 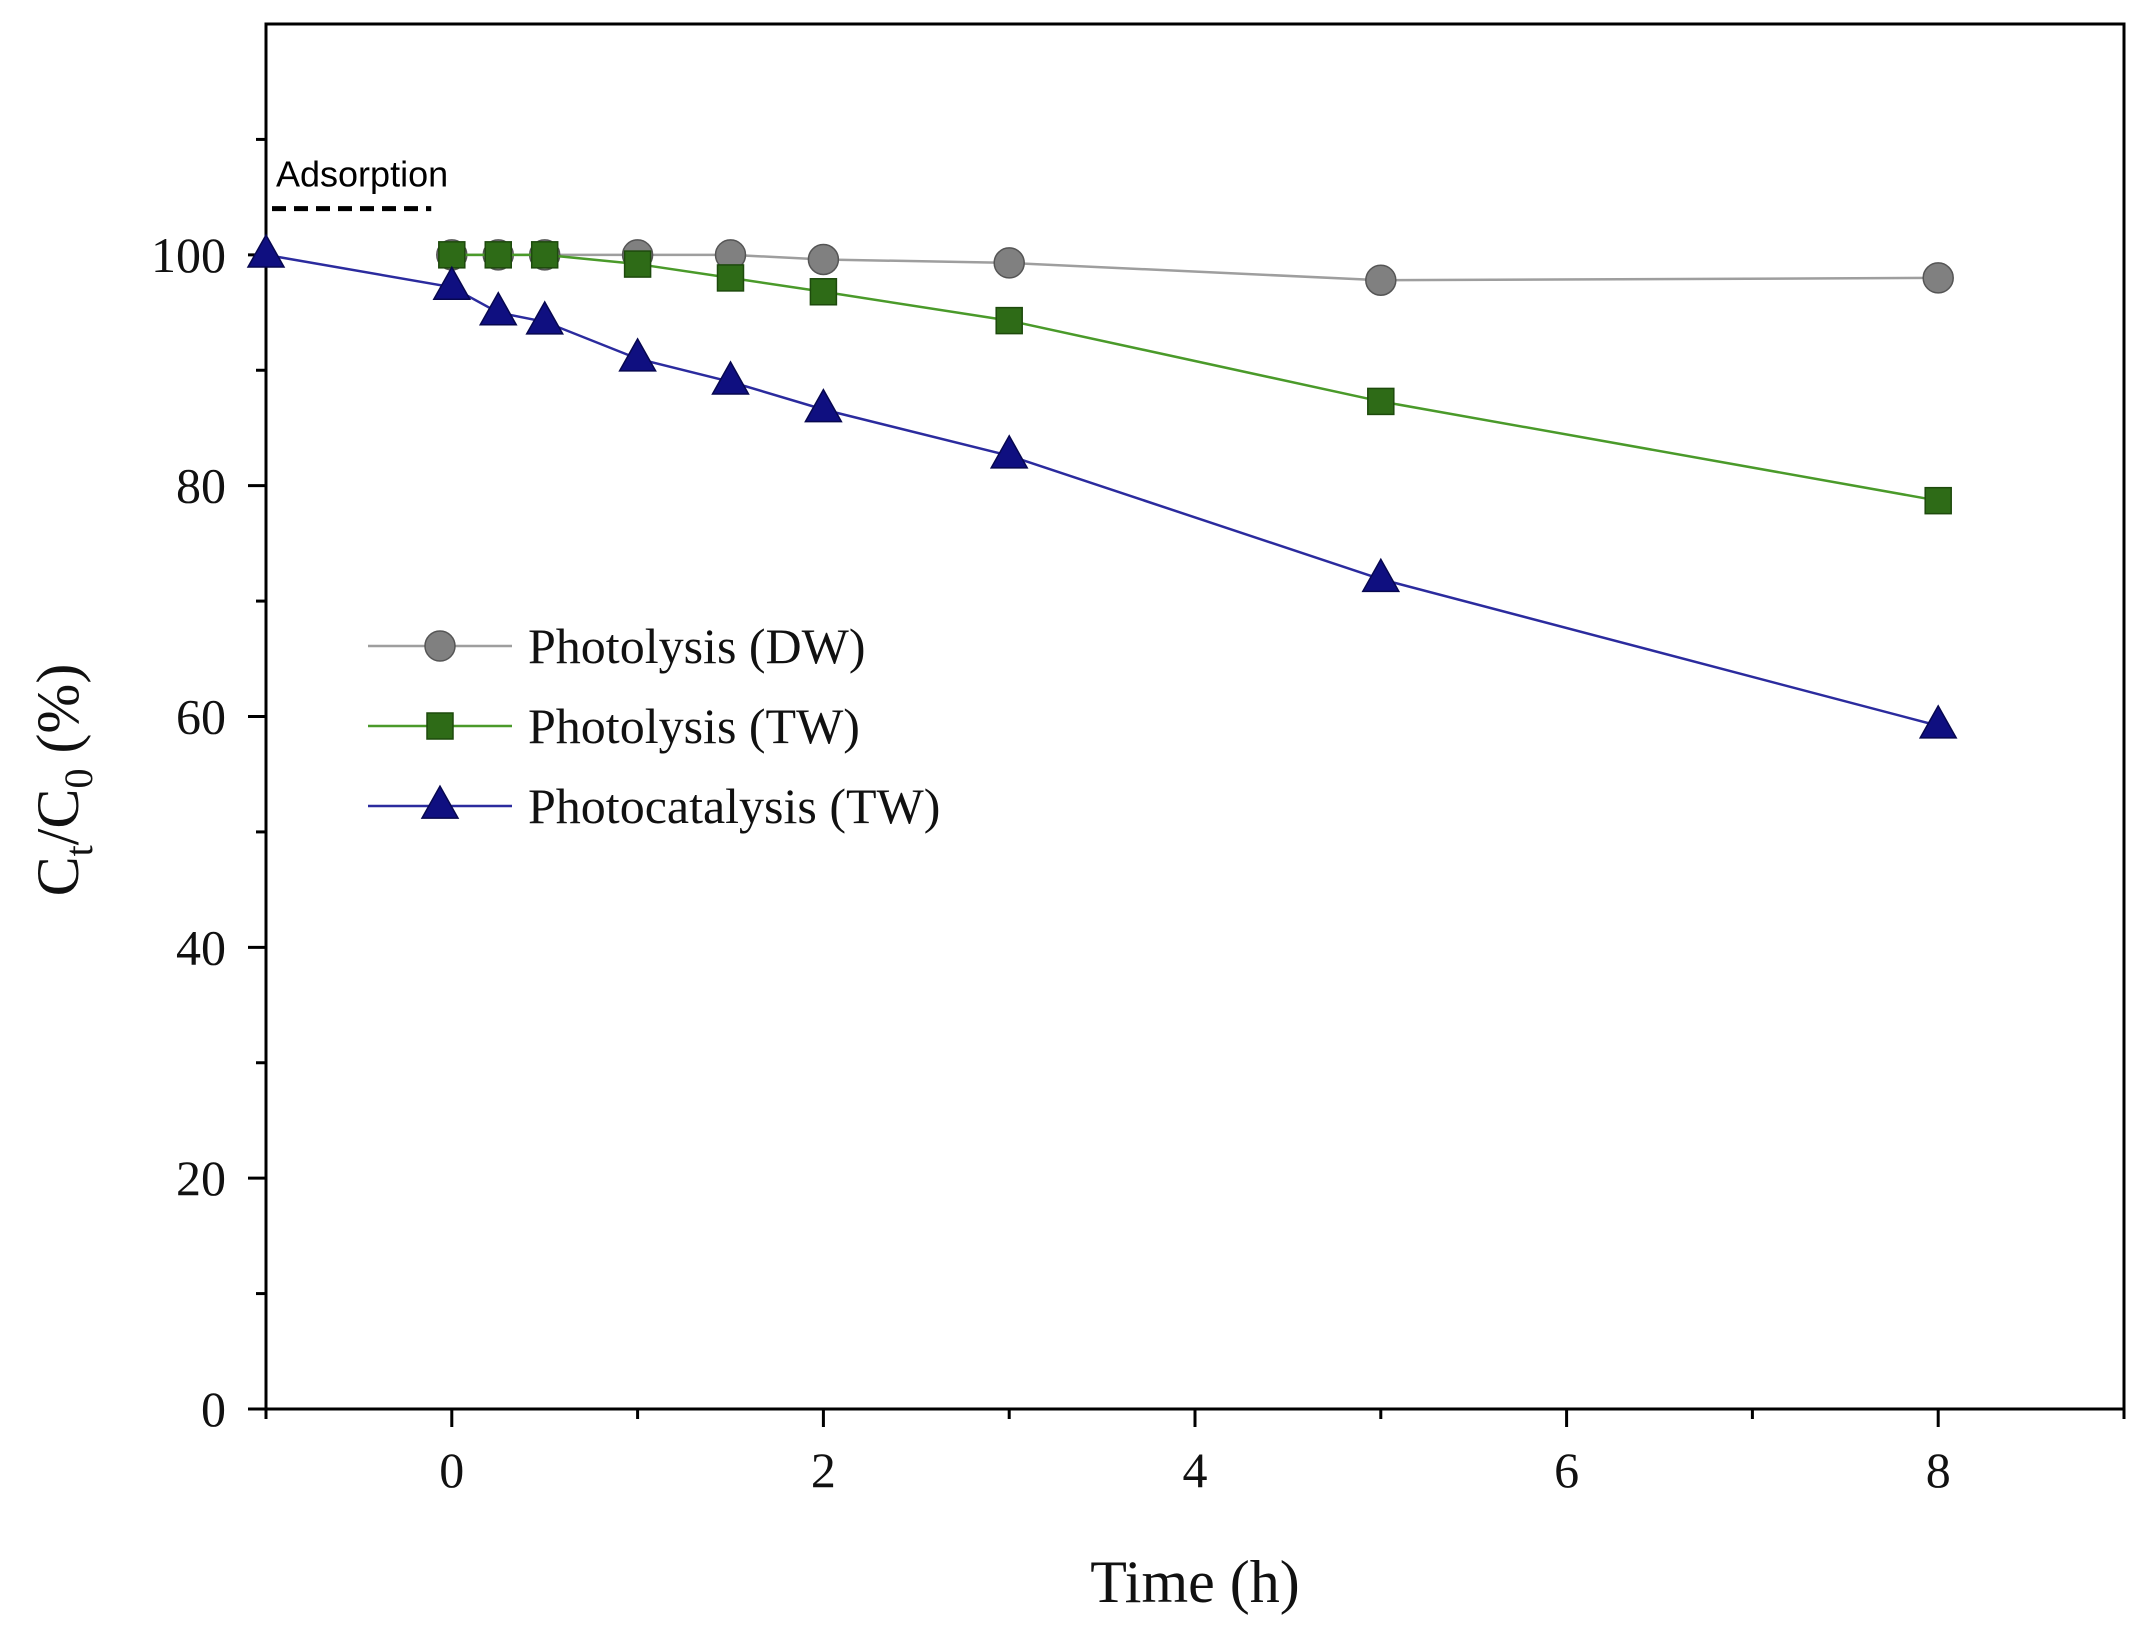 I want to click on legend-label: Photocatalysis (TW), so click(x=734, y=806).